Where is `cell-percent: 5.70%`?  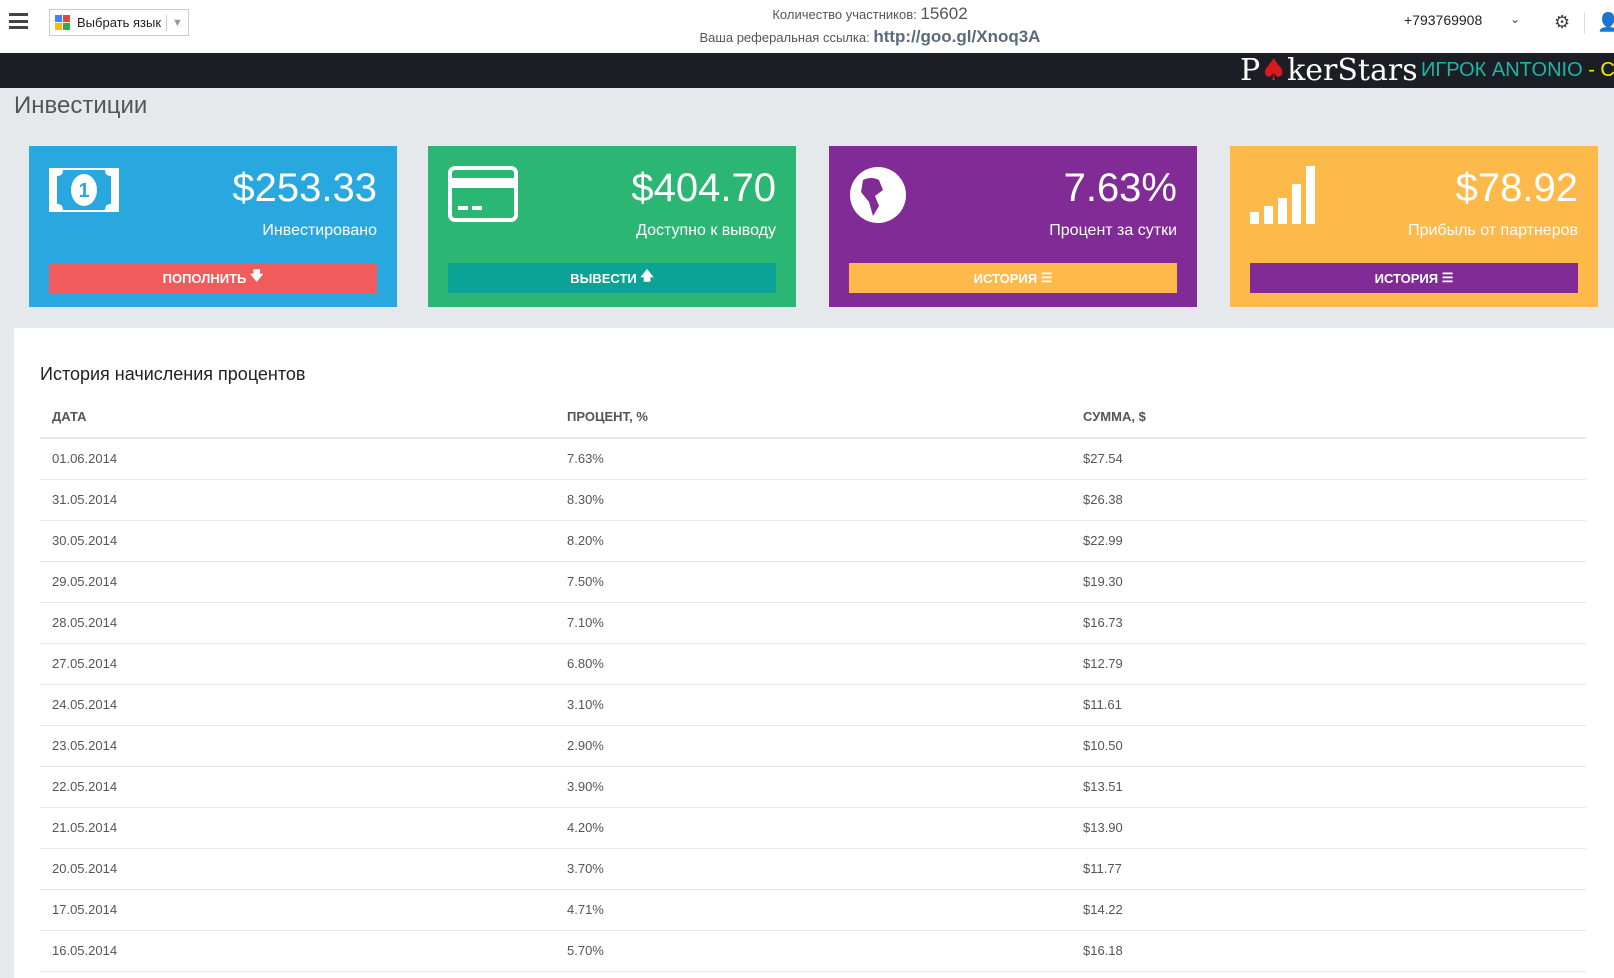
cell-percent: 5.70% is located at coordinates (813, 951).